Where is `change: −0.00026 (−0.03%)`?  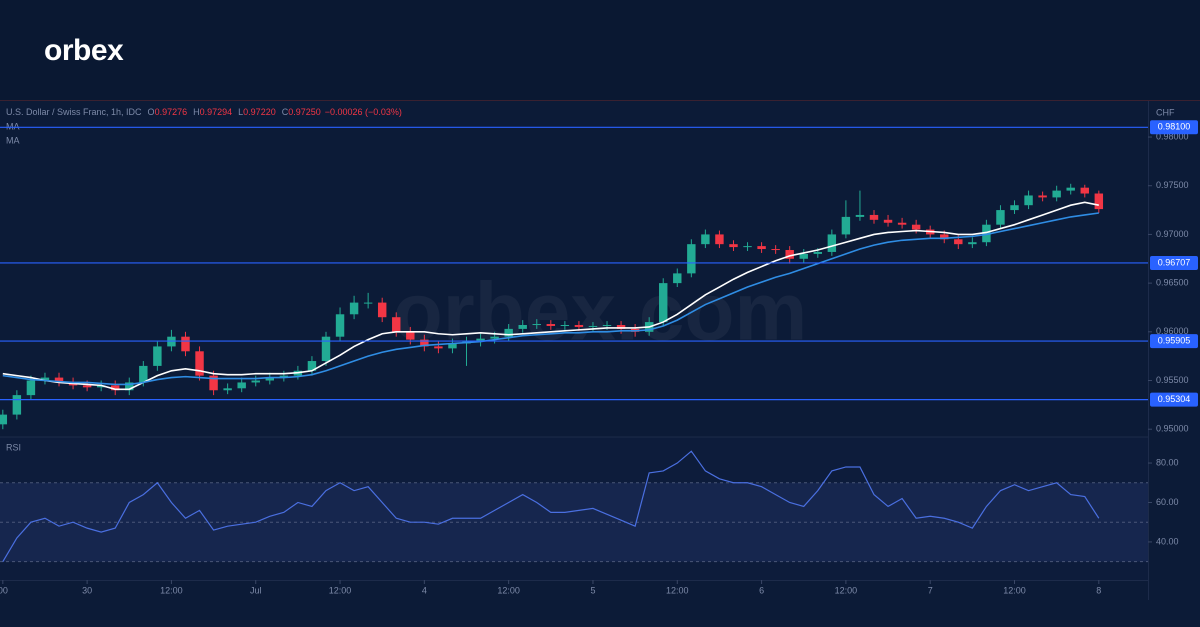
change: −0.00026 (−0.03%) is located at coordinates (363, 112).